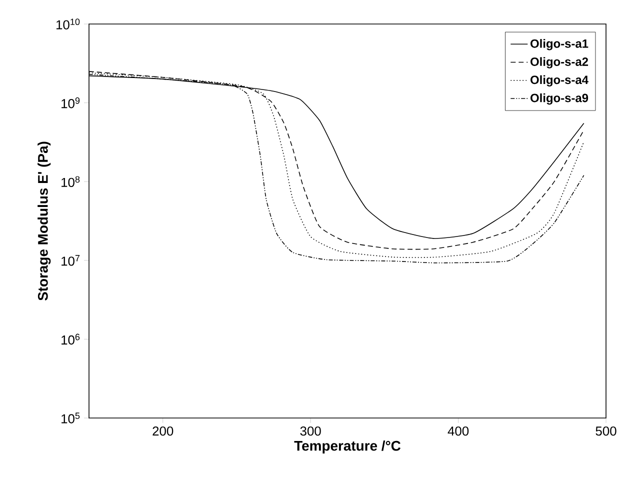 The image size is (643, 484). I want to click on y-tick-label: 10$^{7}$, so click(71, 260).